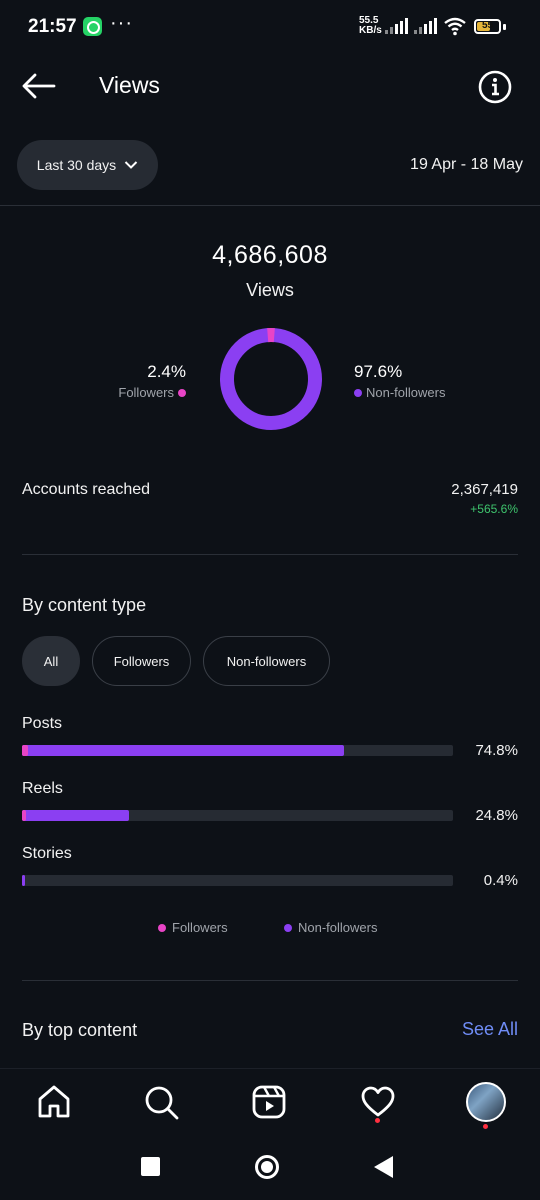  I want to click on nav-activity-button, so click(378, 1102).